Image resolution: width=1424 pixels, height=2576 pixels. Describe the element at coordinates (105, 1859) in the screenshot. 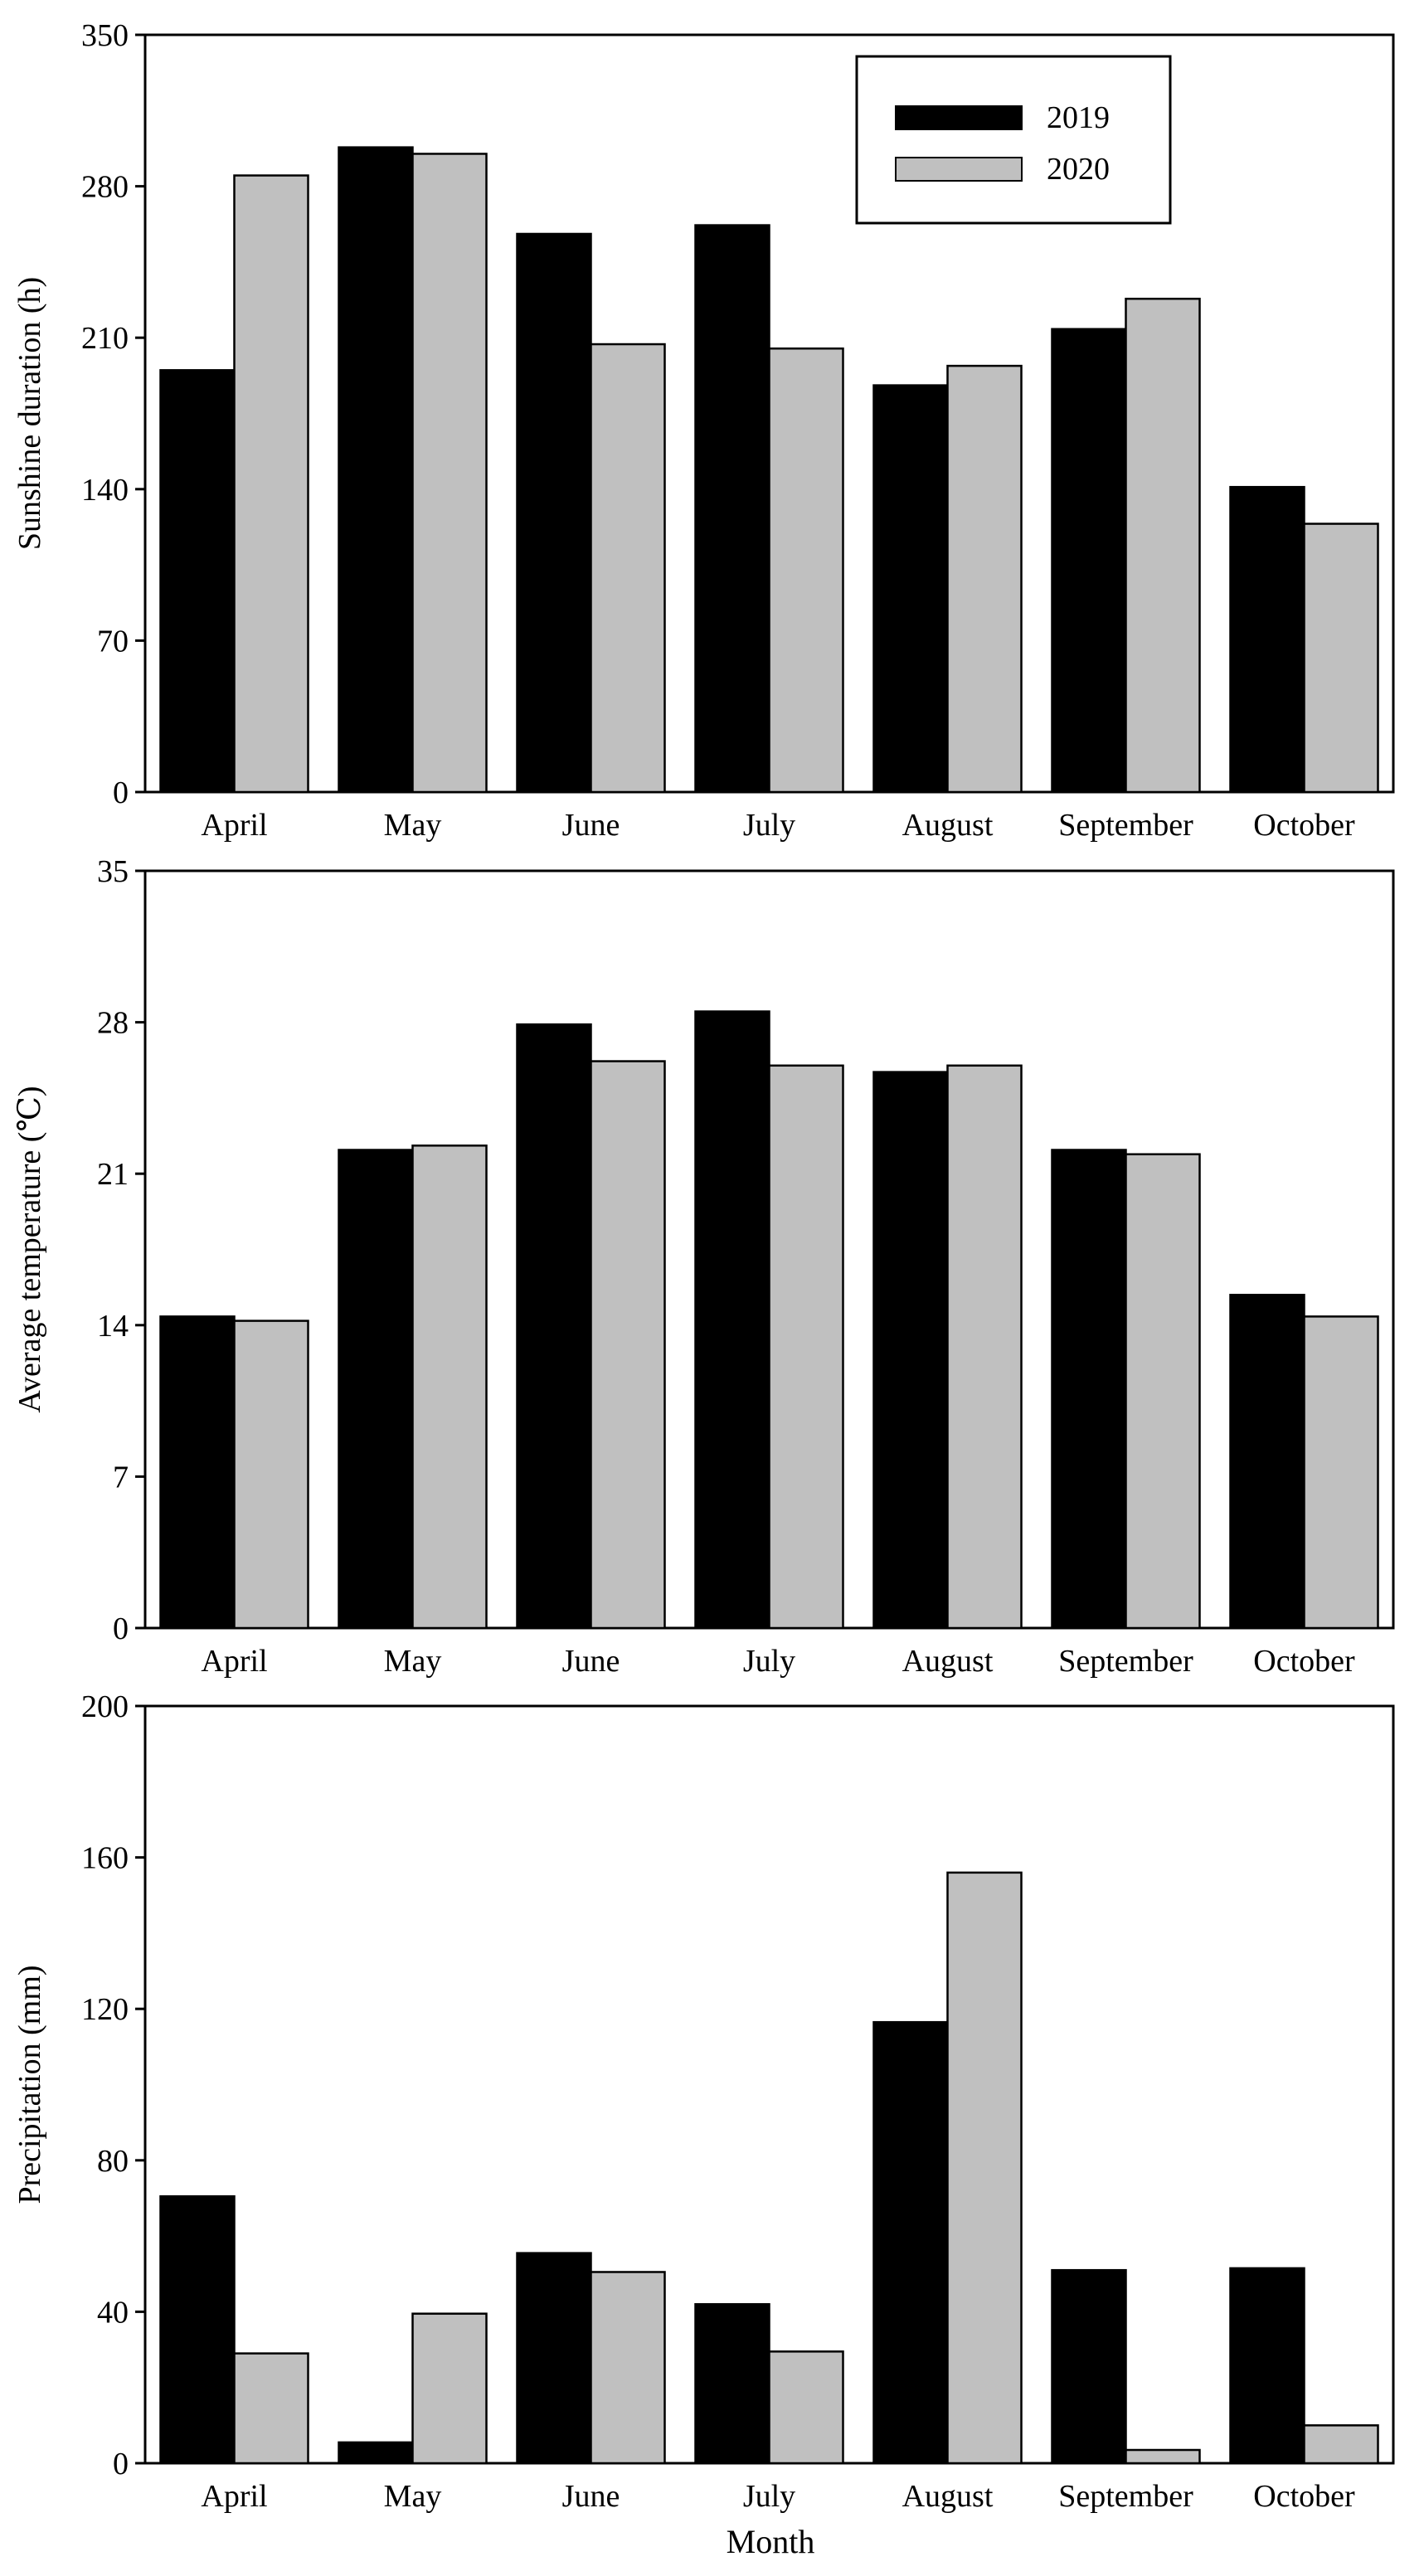

I see `y-tick-label: 160` at that location.